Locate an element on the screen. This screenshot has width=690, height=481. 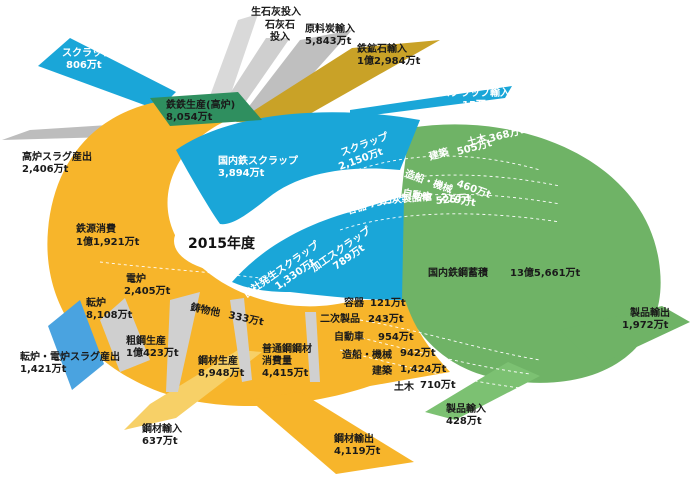
use-civil-label: 土木 is located at coordinates (404, 386).